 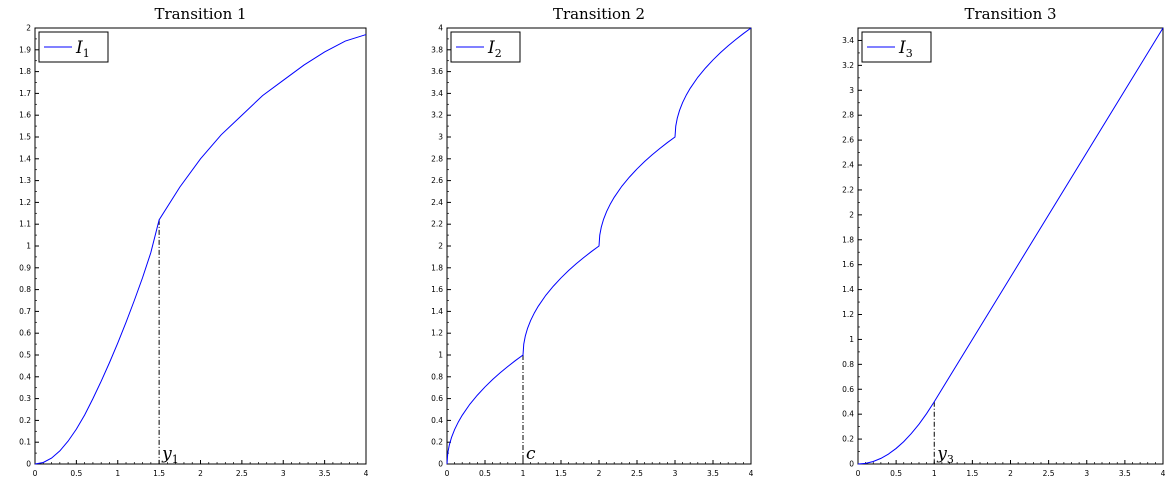 I want to click on annotation-label-main: c, so click(x=531, y=454).